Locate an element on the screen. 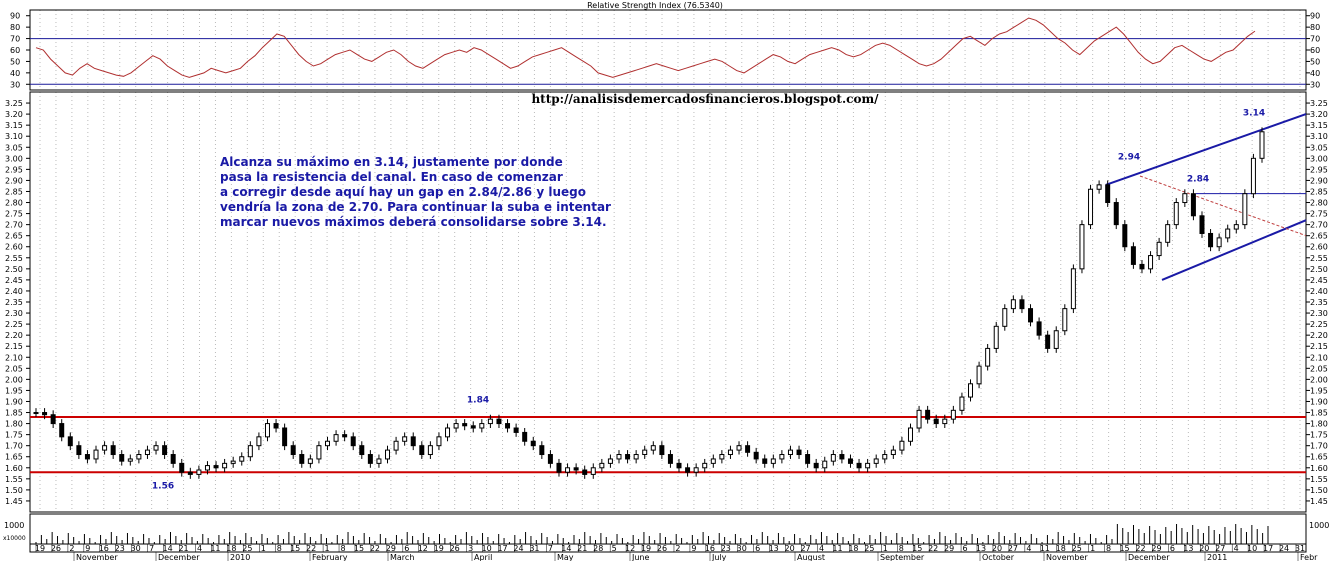 The height and width of the screenshot is (561, 1336). date-label: 22 is located at coordinates (933, 548).